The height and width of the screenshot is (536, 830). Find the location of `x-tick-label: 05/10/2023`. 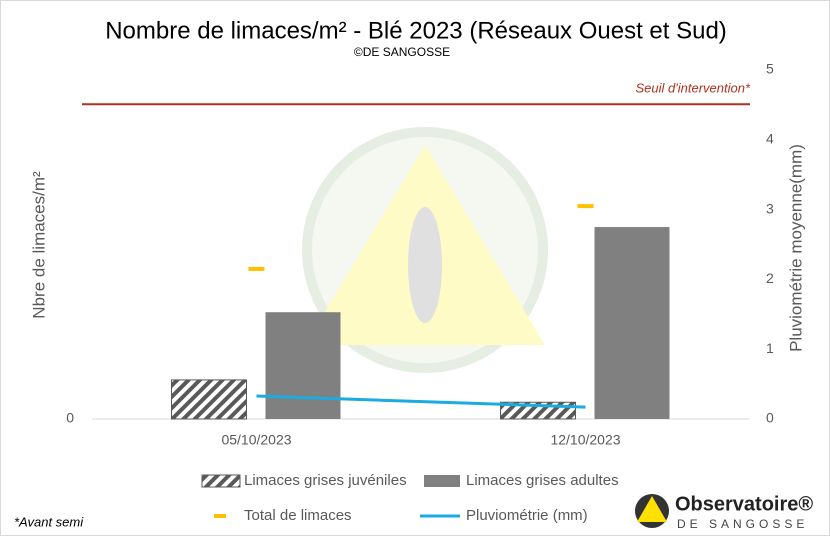

x-tick-label: 05/10/2023 is located at coordinates (256, 440).